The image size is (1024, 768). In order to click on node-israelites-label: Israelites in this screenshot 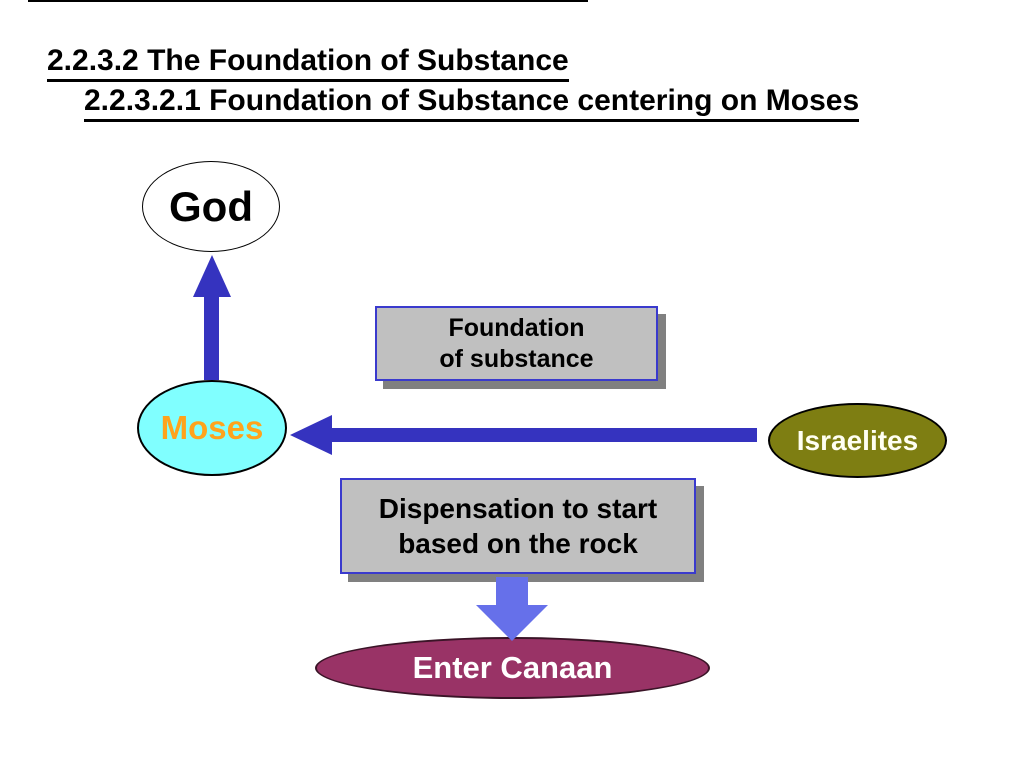, I will do `click(857, 440)`.